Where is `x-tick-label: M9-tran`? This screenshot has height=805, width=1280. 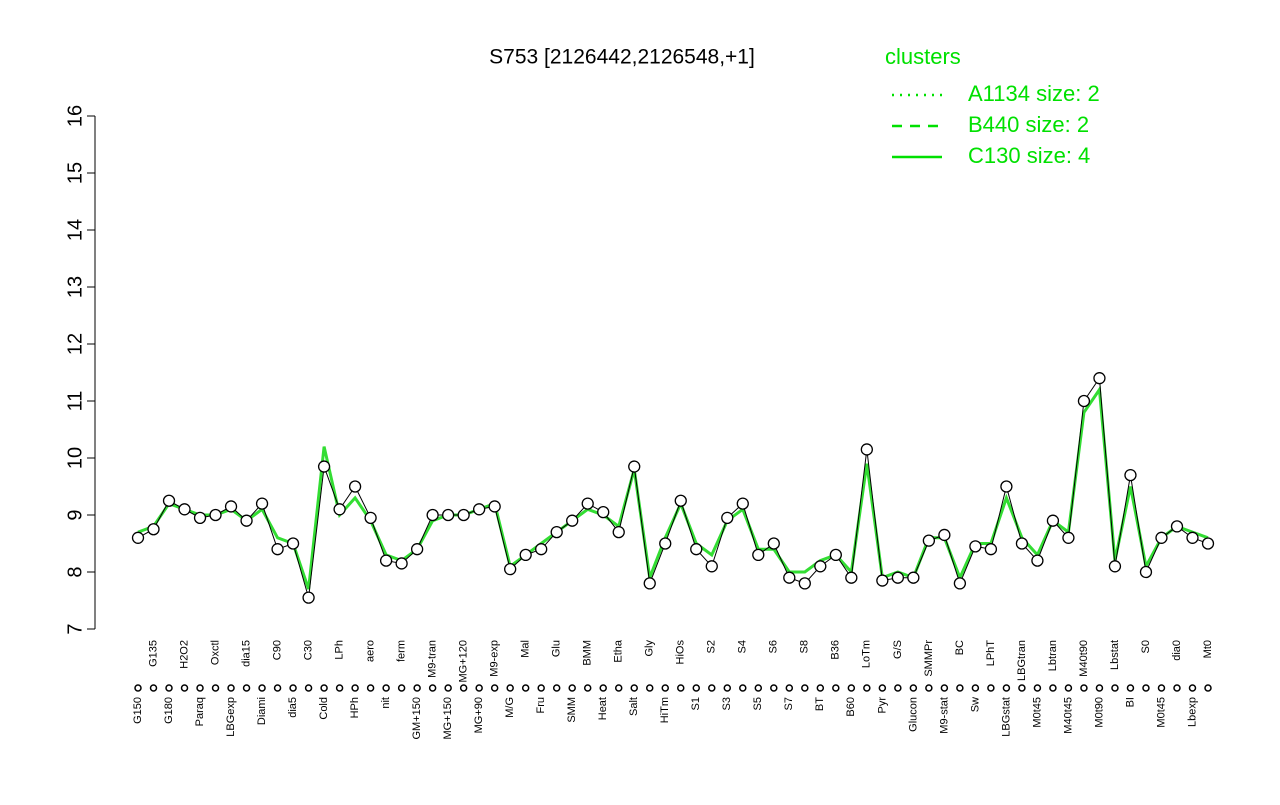
x-tick-label: M9-tran is located at coordinates (433, 659).